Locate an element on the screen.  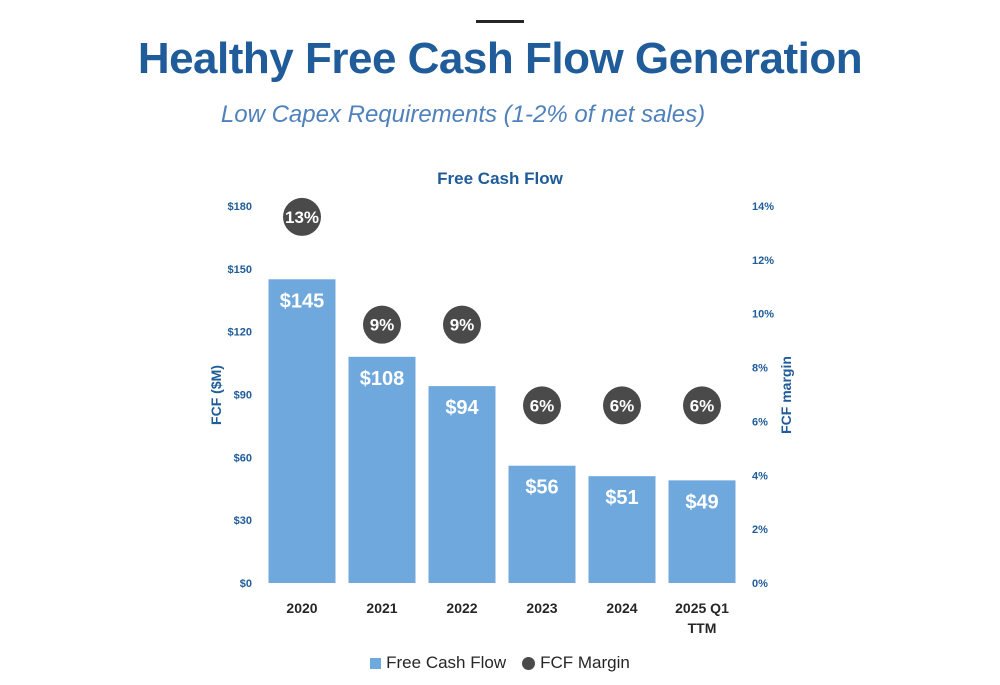
bar-value-label: $51 is located at coordinates (621, 498).